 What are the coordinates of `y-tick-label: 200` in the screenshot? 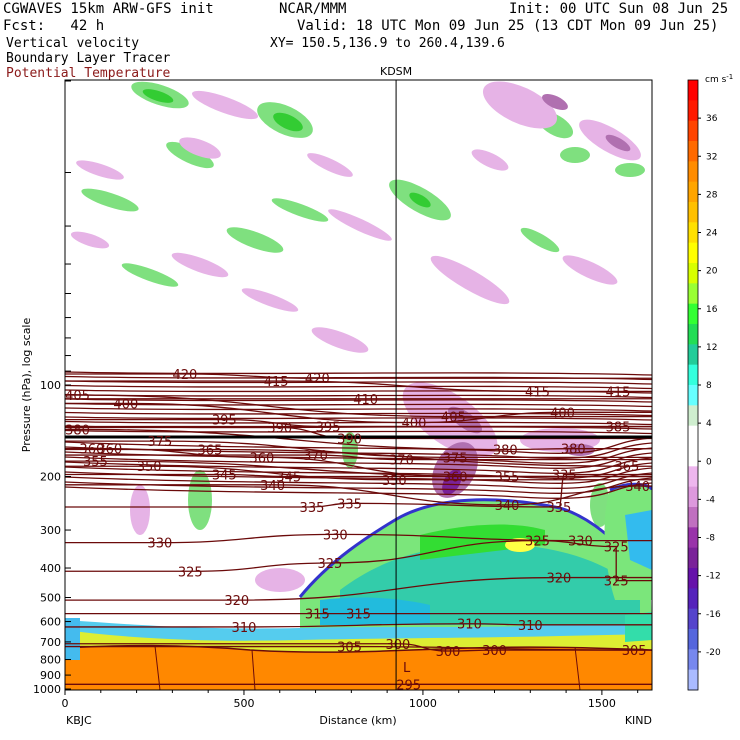 It's located at (50, 477).